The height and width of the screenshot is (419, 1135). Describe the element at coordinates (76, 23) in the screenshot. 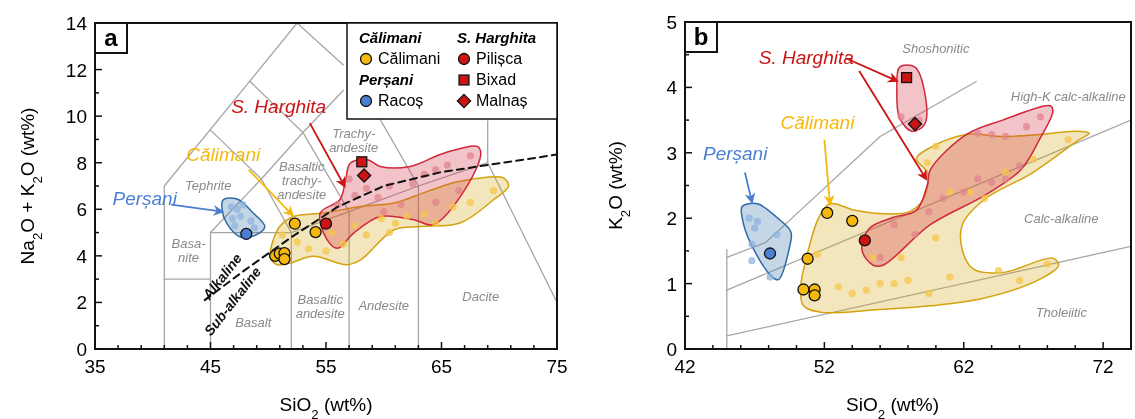

I see `y-tick-label: 14` at that location.